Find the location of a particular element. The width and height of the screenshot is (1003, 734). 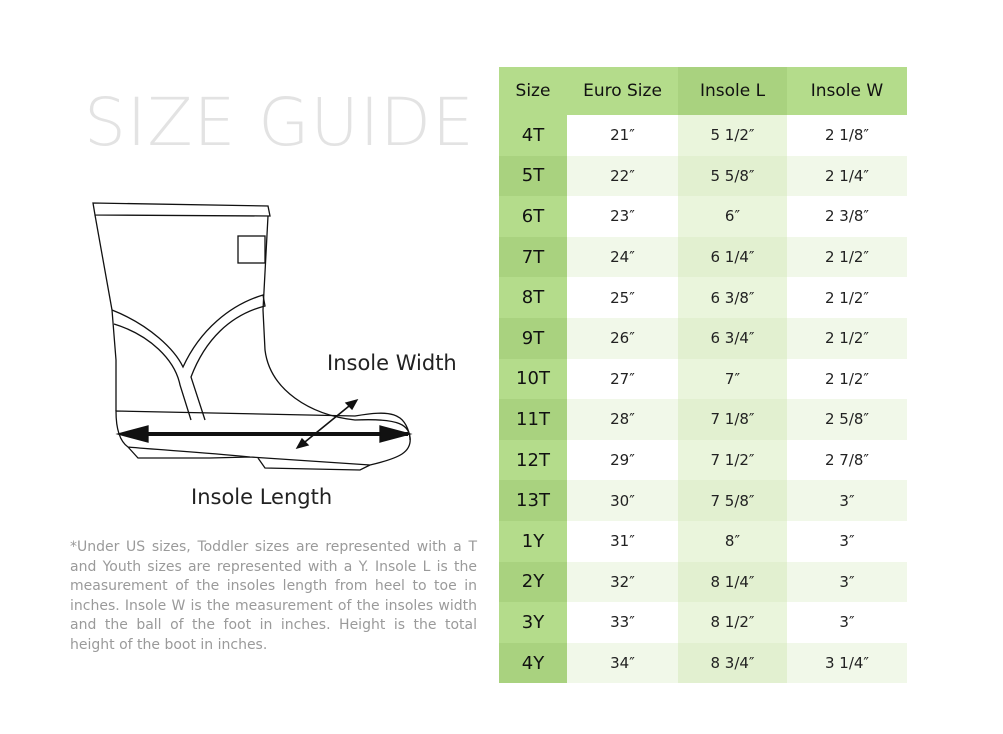

size-cell: 13T is located at coordinates (533, 500).